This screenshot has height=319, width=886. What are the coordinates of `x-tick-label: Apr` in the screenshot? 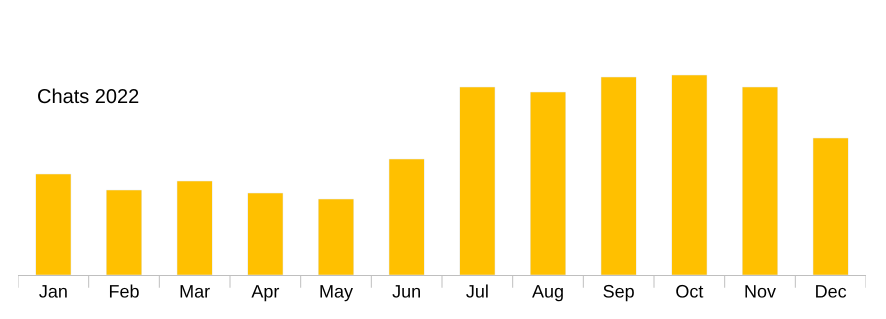 It's located at (265, 292).